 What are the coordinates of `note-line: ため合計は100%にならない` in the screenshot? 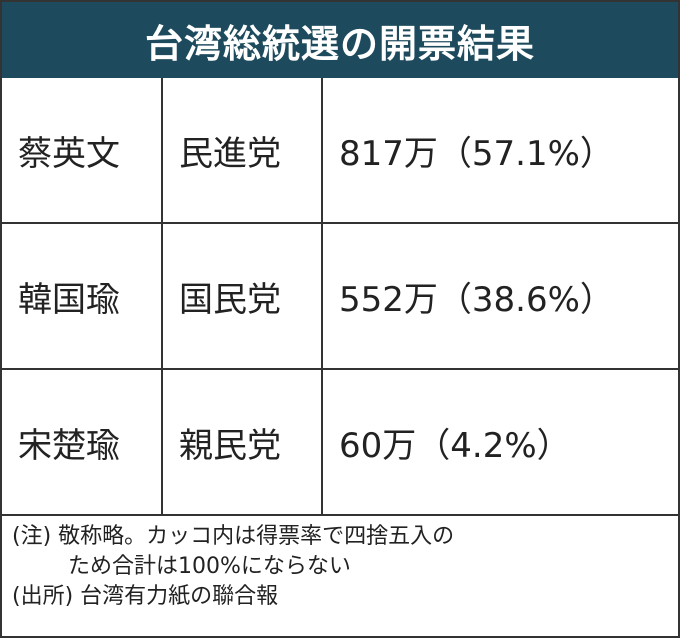 It's located at (209, 566).